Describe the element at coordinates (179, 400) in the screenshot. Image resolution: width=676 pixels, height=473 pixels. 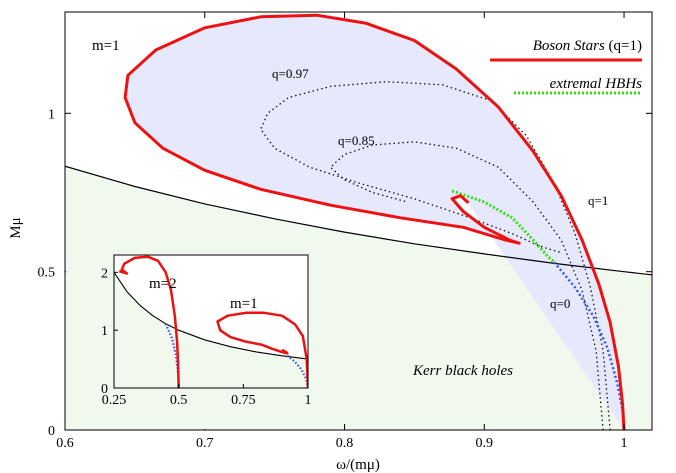
I see `inset-x-tick-label: 0.5` at that location.